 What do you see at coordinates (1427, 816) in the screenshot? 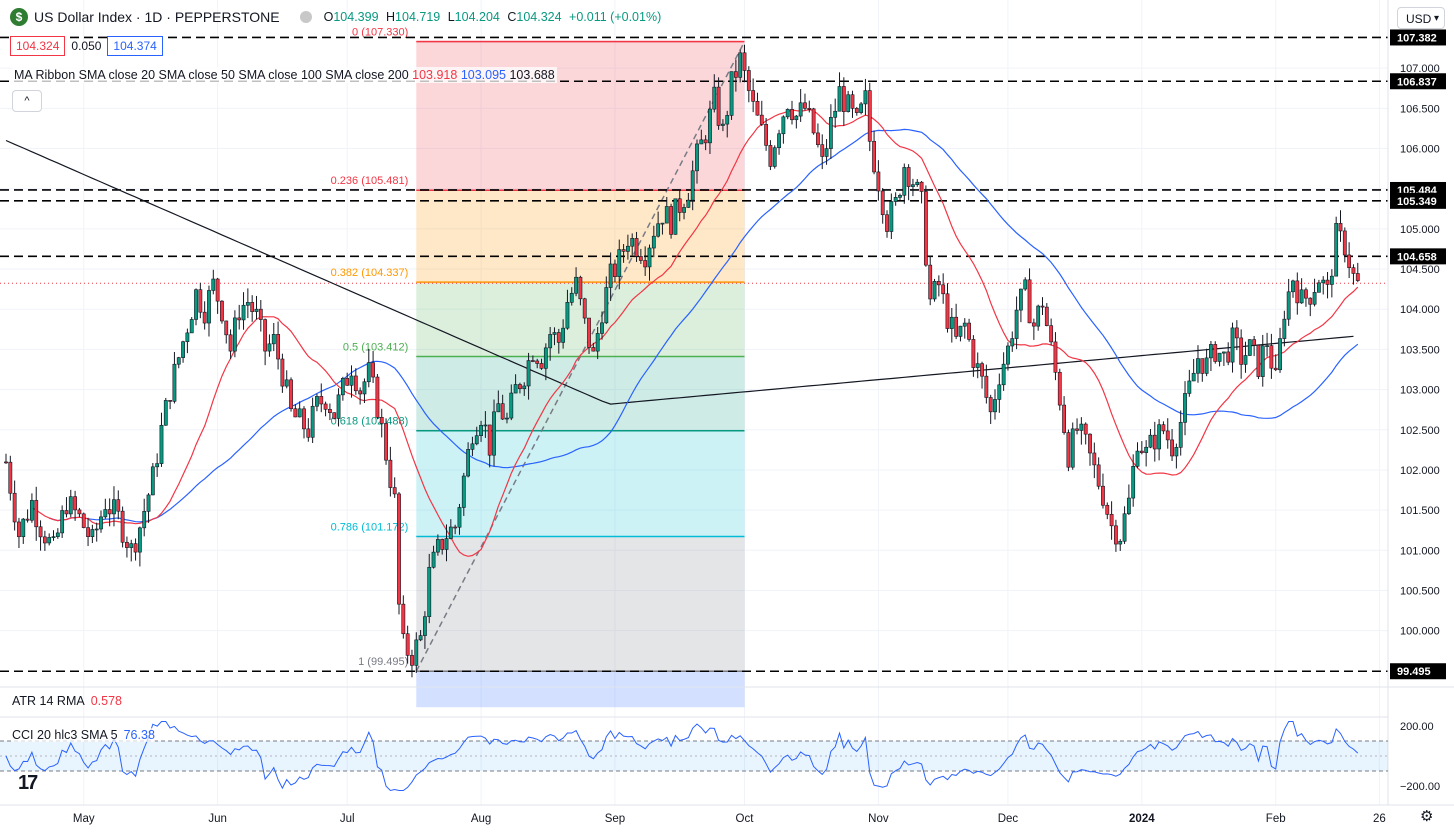
I see `gear-icon: ⚙` at bounding box center [1427, 816].